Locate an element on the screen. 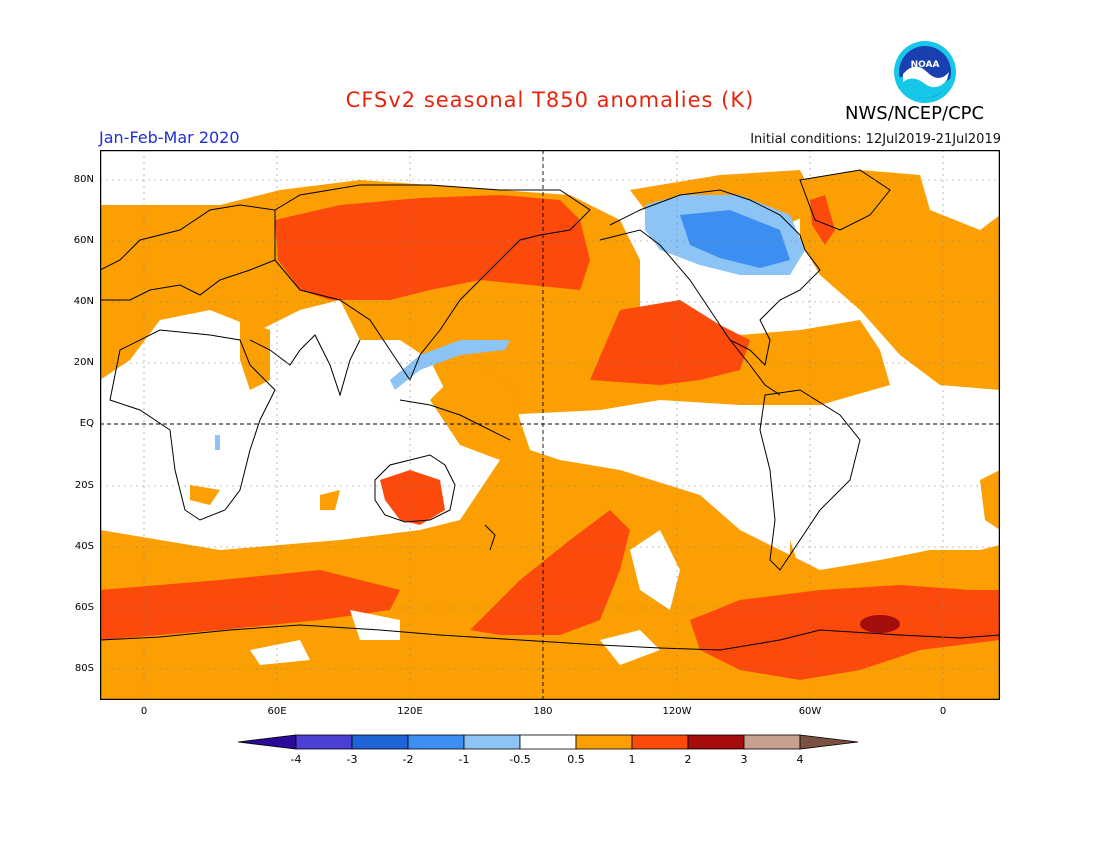 The height and width of the screenshot is (850, 1100). noaa-logo: NOAA is located at coordinates (925, 72).